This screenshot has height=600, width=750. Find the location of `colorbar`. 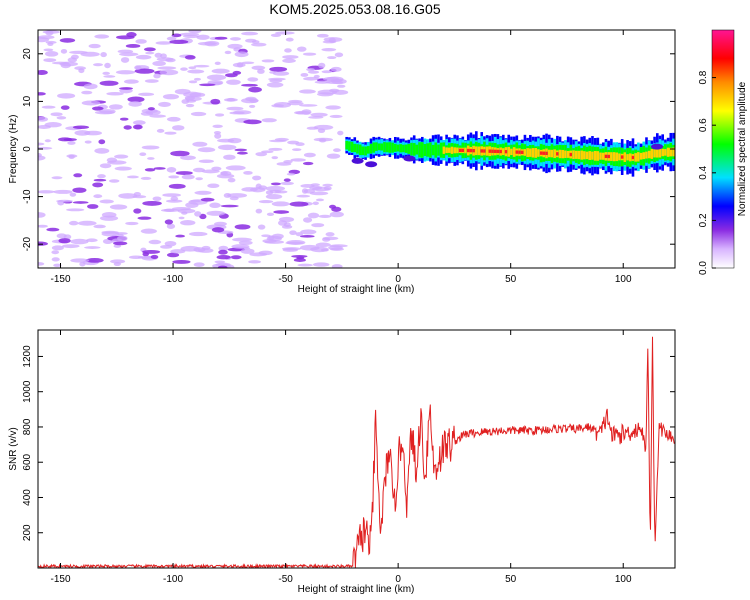

colorbar is located at coordinates (723, 149).